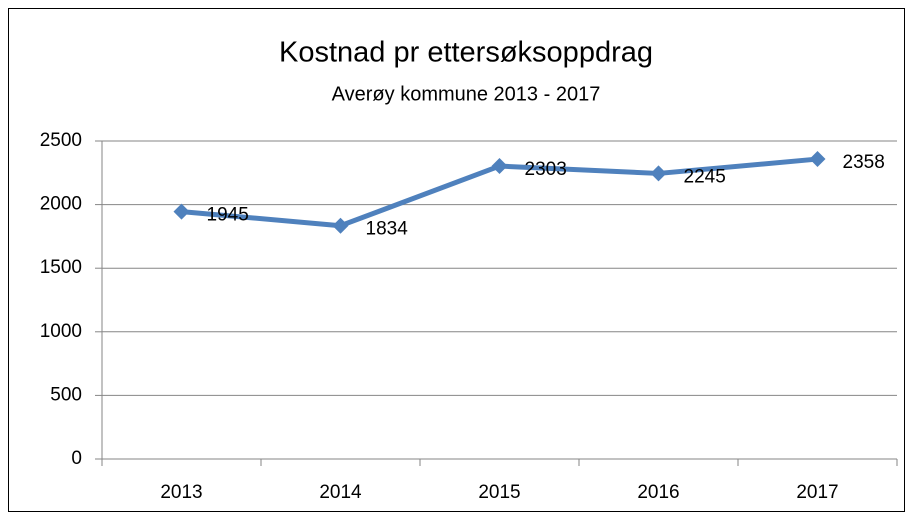 The width and height of the screenshot is (912, 517). What do you see at coordinates (817, 492) in the screenshot?
I see `x-tick-label: 2017` at bounding box center [817, 492].